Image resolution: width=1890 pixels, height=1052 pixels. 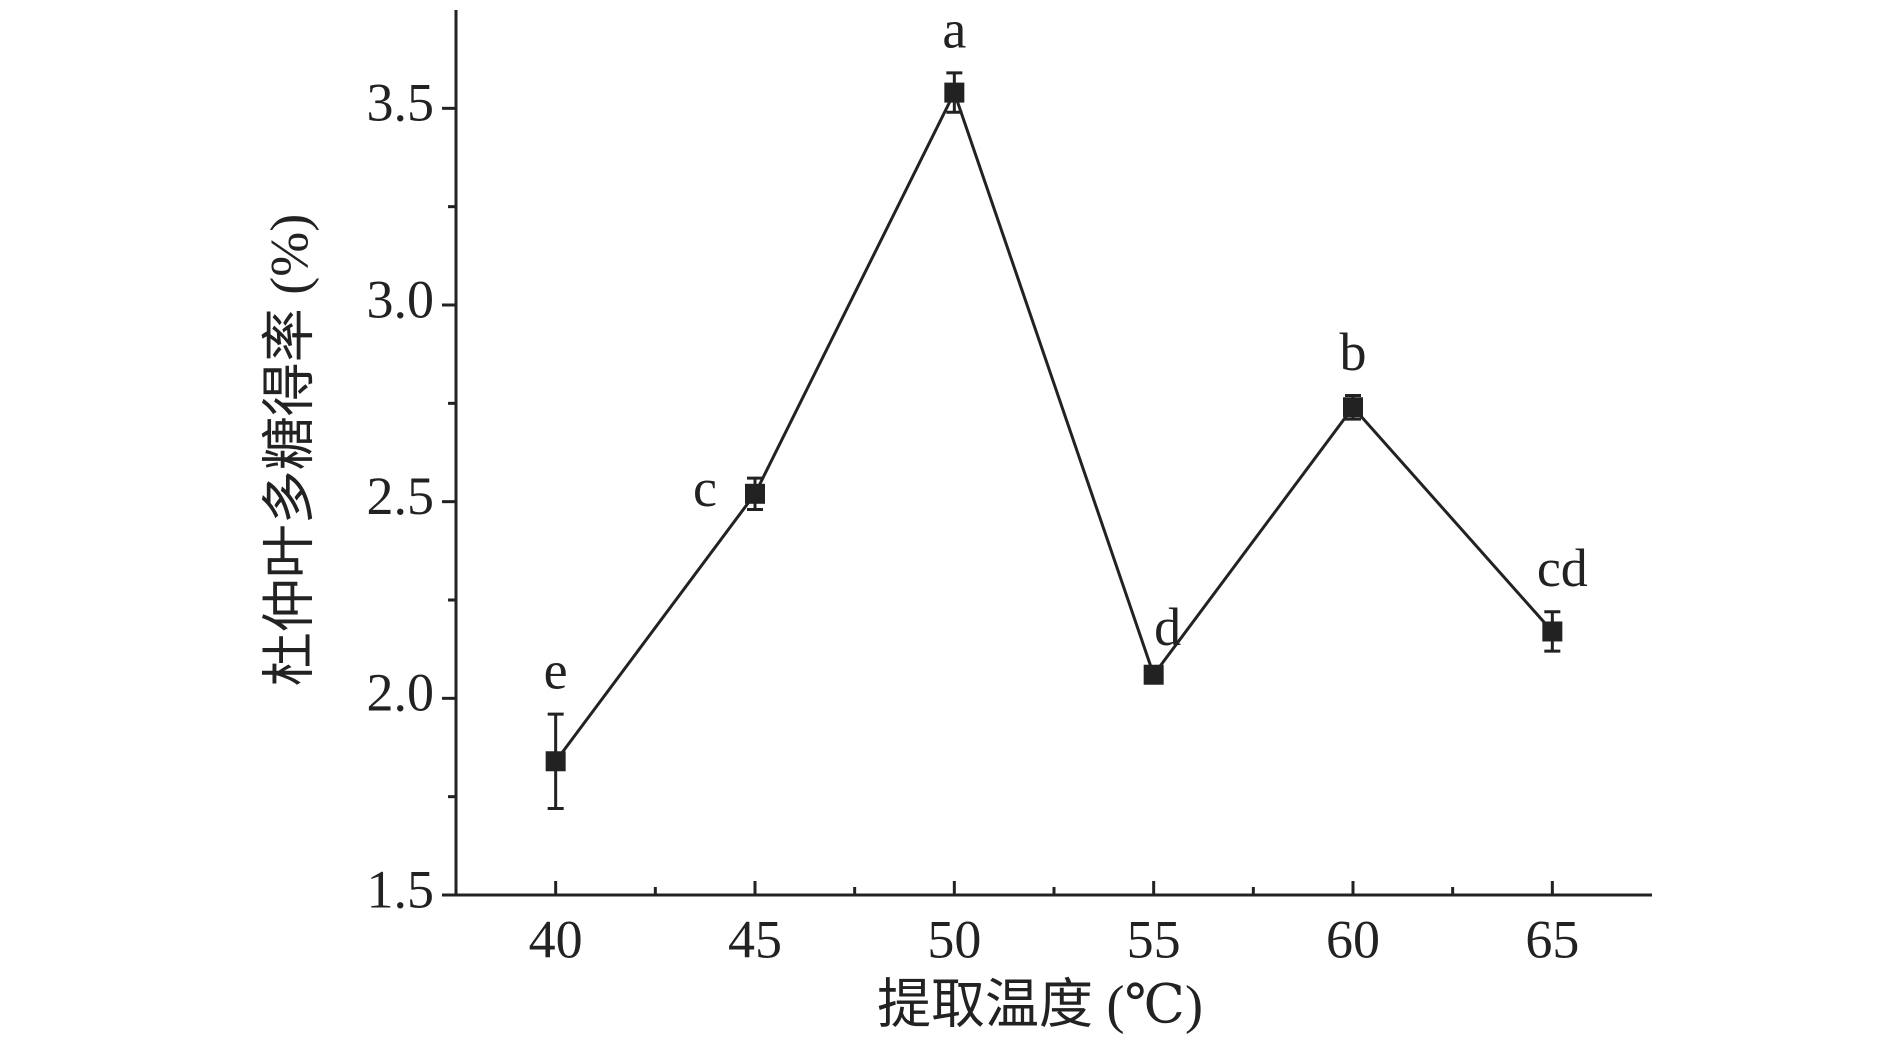 I want to click on significance-label: c, so click(x=705, y=488).